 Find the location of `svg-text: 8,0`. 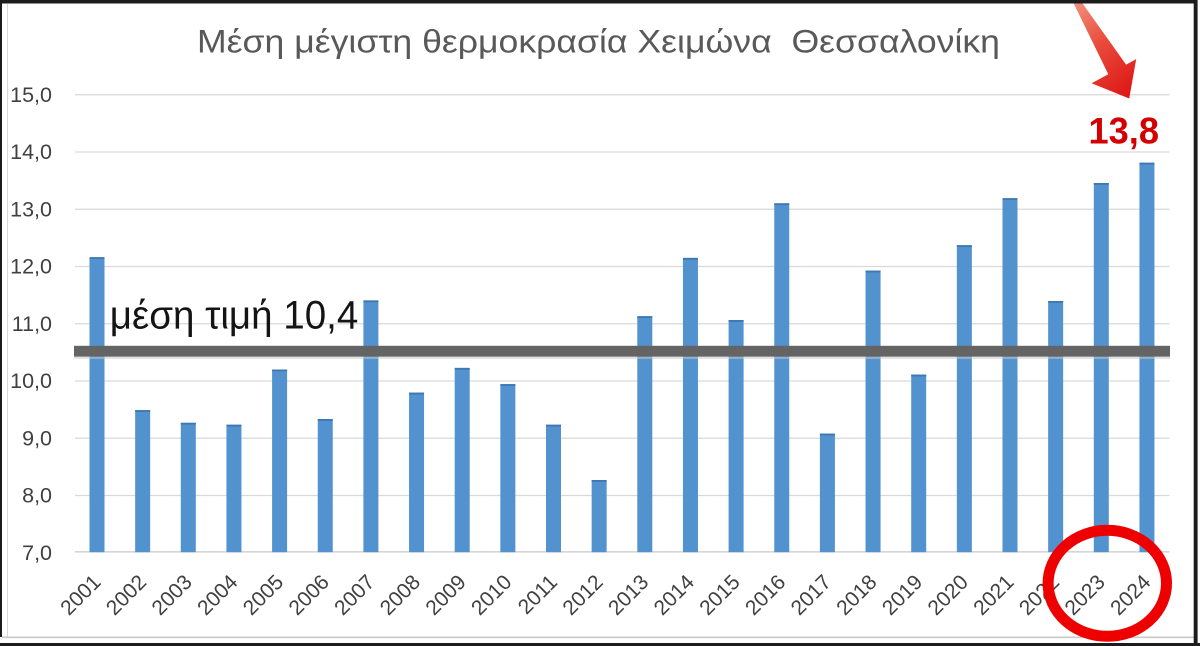

svg-text: 8,0 is located at coordinates (37, 496).